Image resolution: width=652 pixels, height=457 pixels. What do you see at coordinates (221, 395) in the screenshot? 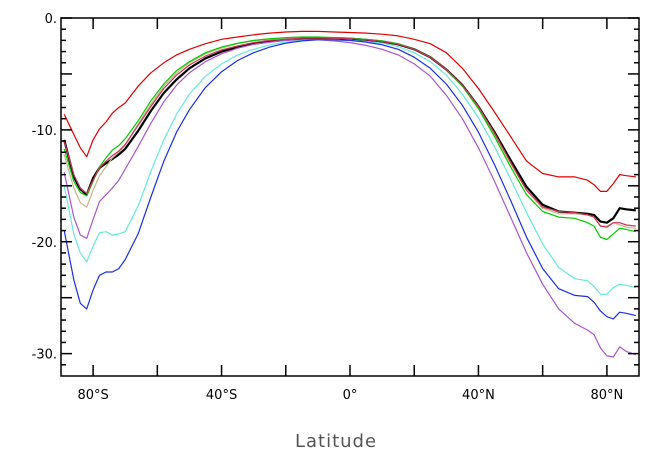
I see `x-tick-label: 40°S` at bounding box center [221, 395].